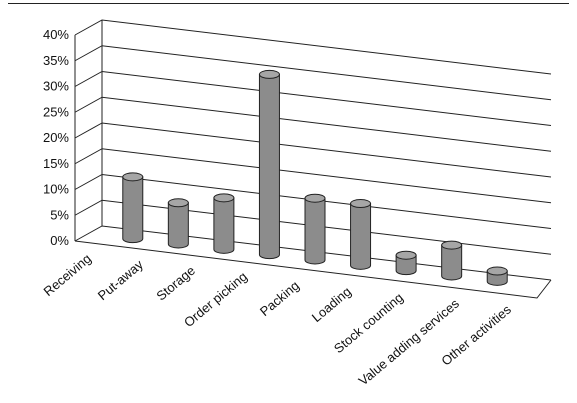 This screenshot has height=403, width=577. Describe the element at coordinates (56, 189) in the screenshot. I see `y-tick-label: 10%` at that location.